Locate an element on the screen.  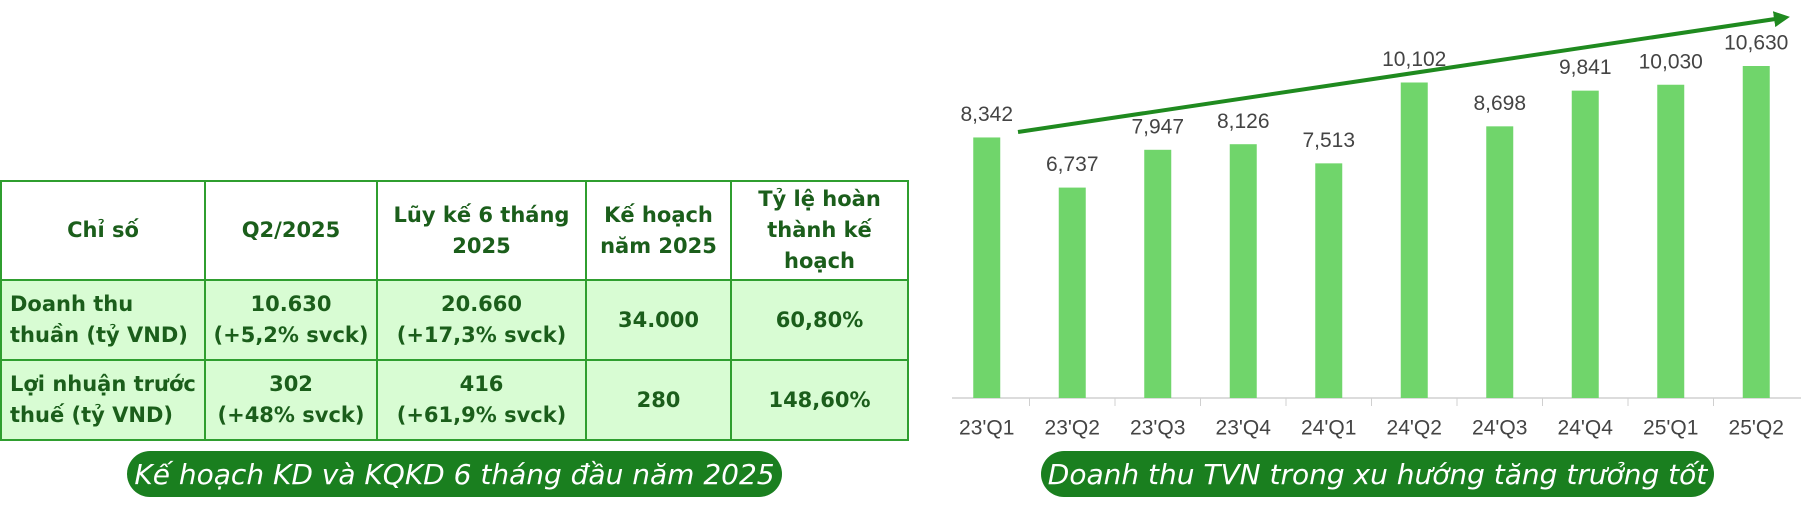
row-label: Lợi nhuận trước thuế (tỷ VND) is located at coordinates (103, 400).